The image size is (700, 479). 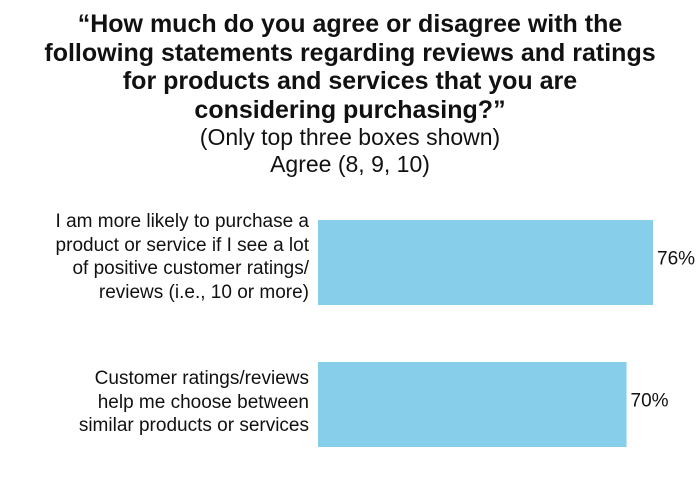 What do you see at coordinates (182, 245) in the screenshot?
I see `category-label-line: product or service if I see a lot` at bounding box center [182, 245].